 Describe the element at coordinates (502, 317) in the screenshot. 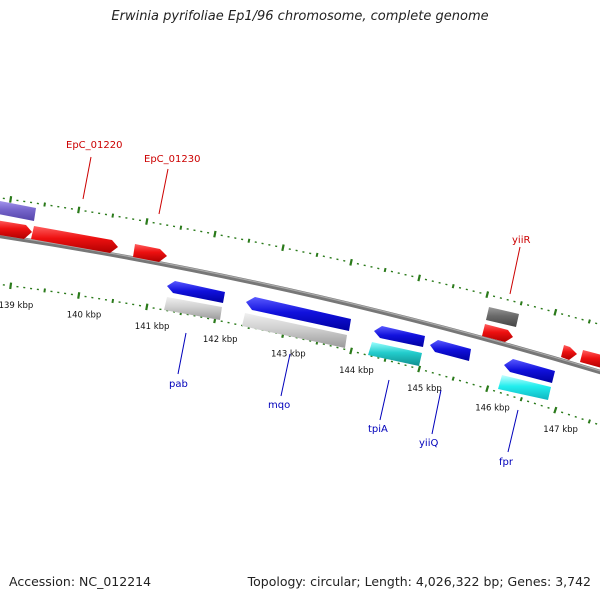

I see `gene-feature-yiir-gray` at that location.